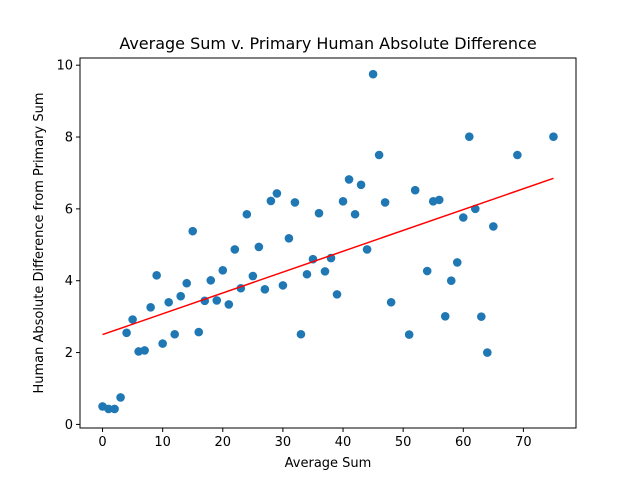 The image size is (640, 480). What do you see at coordinates (315, 439) in the screenshot?
I see `x-axis-ticks: 0 10 20 30 40 50 60 70` at bounding box center [315, 439].